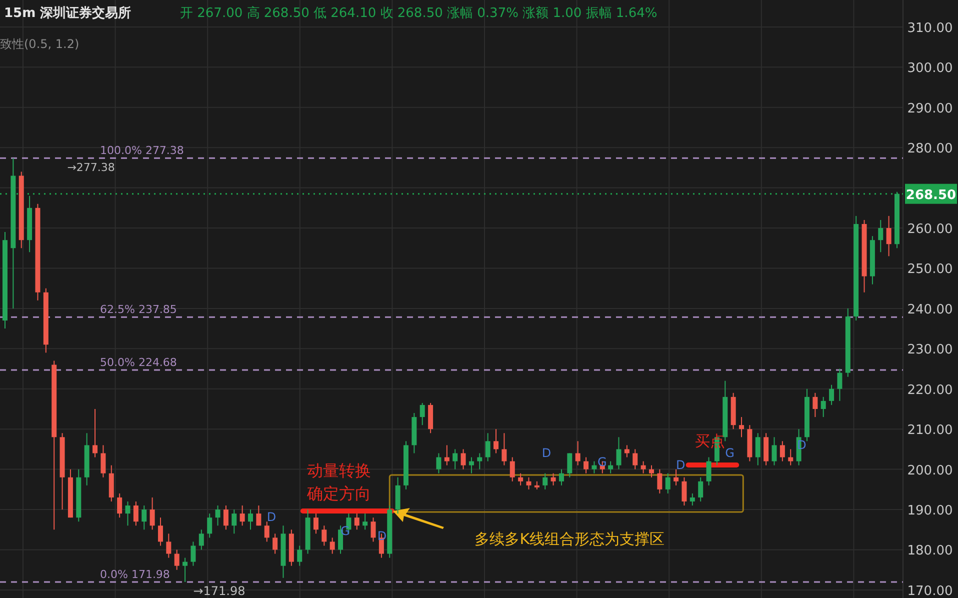 This screenshot has height=598, width=958. I want to click on y-tick-label: 250.00, so click(930, 270).